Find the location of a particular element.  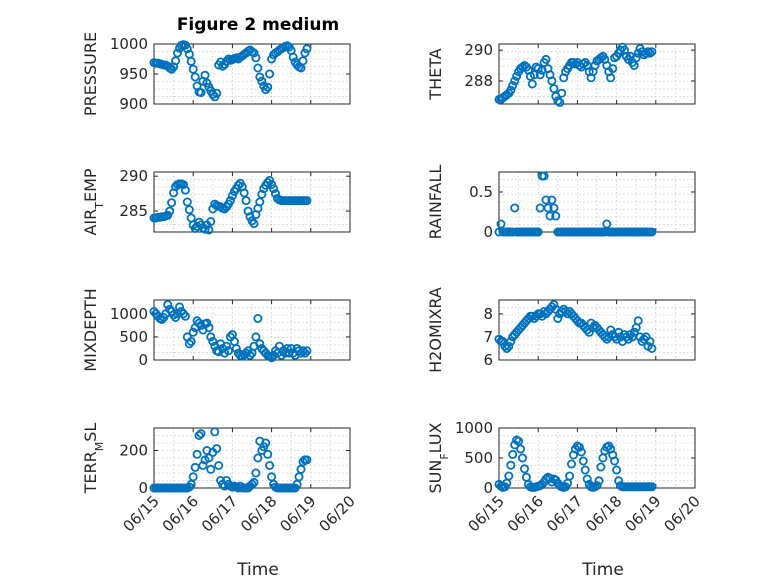

y-axis-label: THETA is located at coordinates (435, 74).